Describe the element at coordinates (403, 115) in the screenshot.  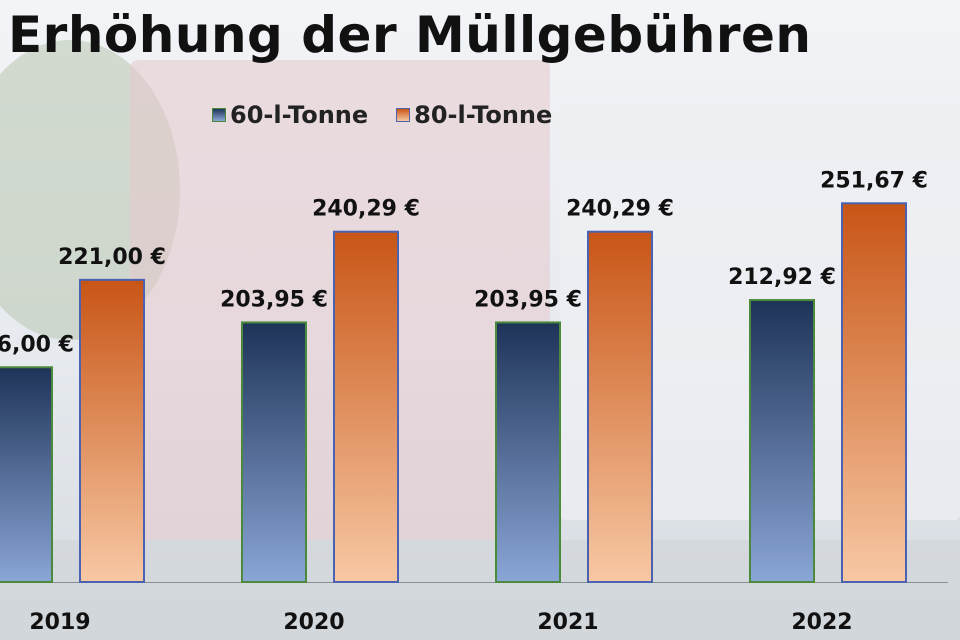
I see `legend-swatch-80l` at that location.